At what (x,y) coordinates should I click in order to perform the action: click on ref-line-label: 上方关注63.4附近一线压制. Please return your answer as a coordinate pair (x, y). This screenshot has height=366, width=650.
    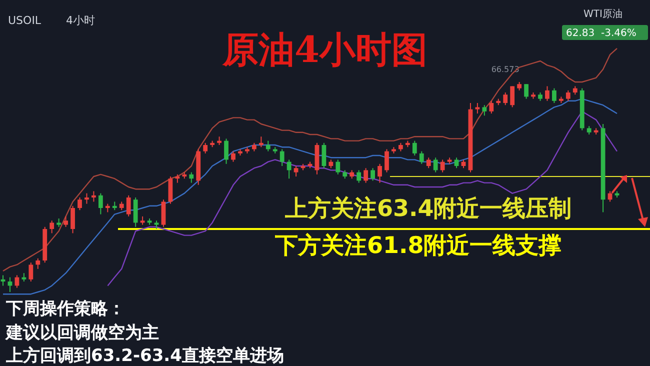
    Looking at the image, I should click on (428, 208).